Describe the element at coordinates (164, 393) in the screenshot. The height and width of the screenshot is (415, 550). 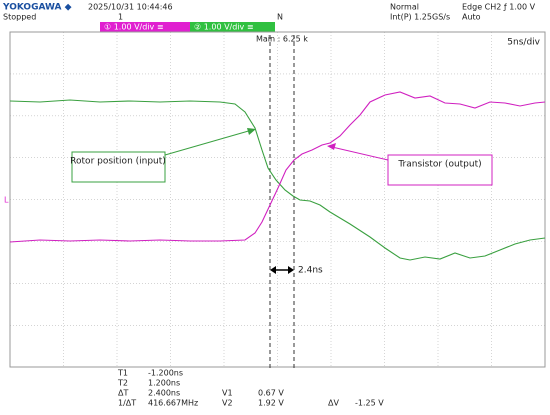
I see `meas-value: 2.400ns` at that location.